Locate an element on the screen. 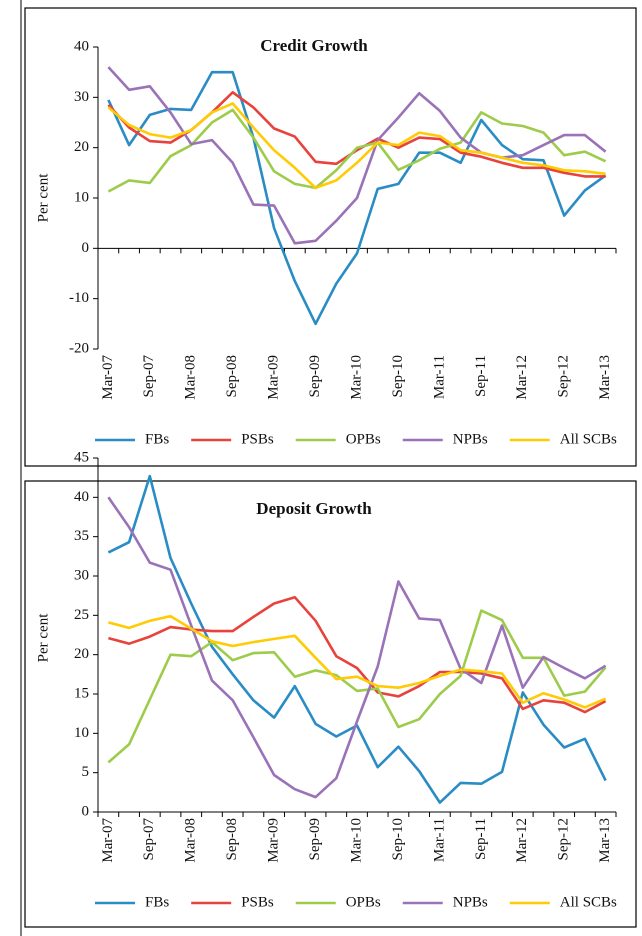  y-tick-label: -20 is located at coordinates (79, 348).